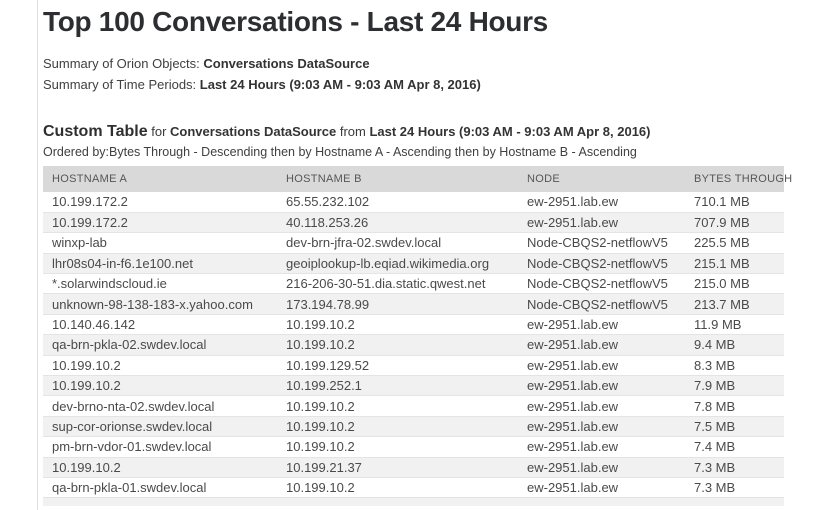 The height and width of the screenshot is (510, 816). What do you see at coordinates (352, 131) in the screenshot?
I see `custom-table-heading-from: from` at bounding box center [352, 131].